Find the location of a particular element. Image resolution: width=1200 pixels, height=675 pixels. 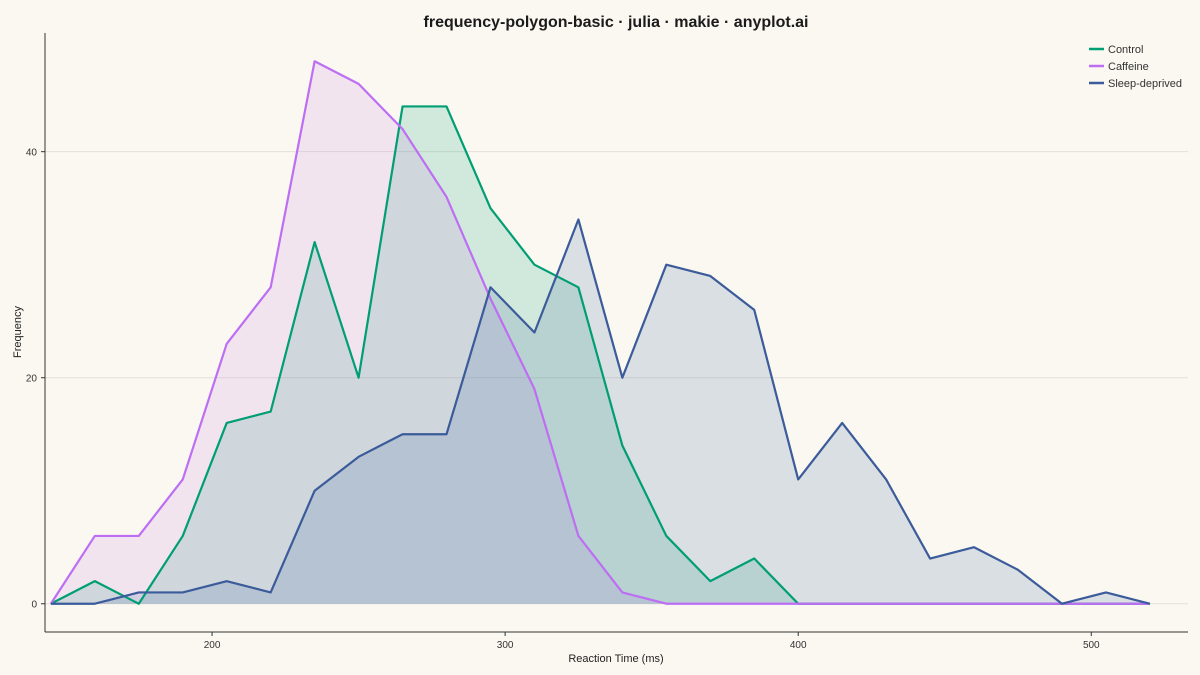

y-tick-label-20: 20 is located at coordinates (32, 379).